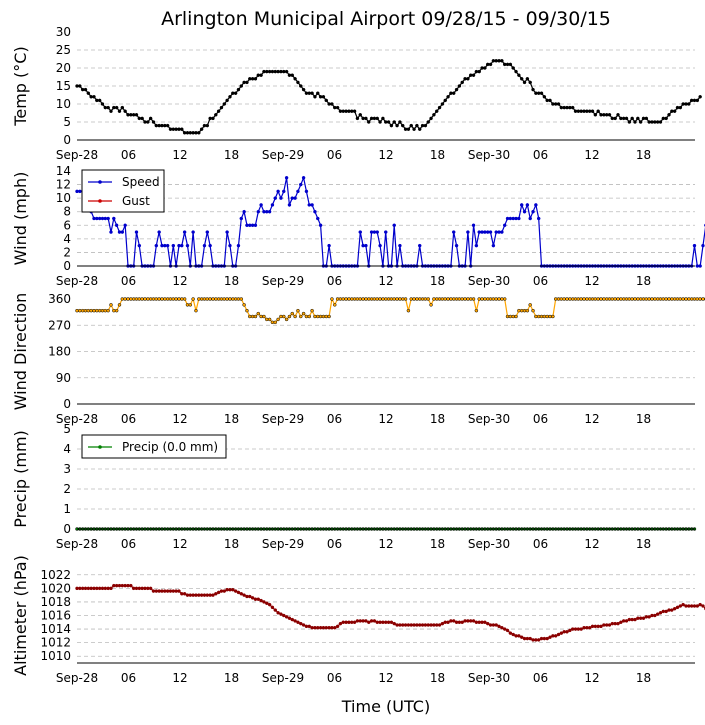  What do you see at coordinates (283, 281) in the screenshot?
I see `wind-xtick-label: Sep-29` at bounding box center [283, 281].